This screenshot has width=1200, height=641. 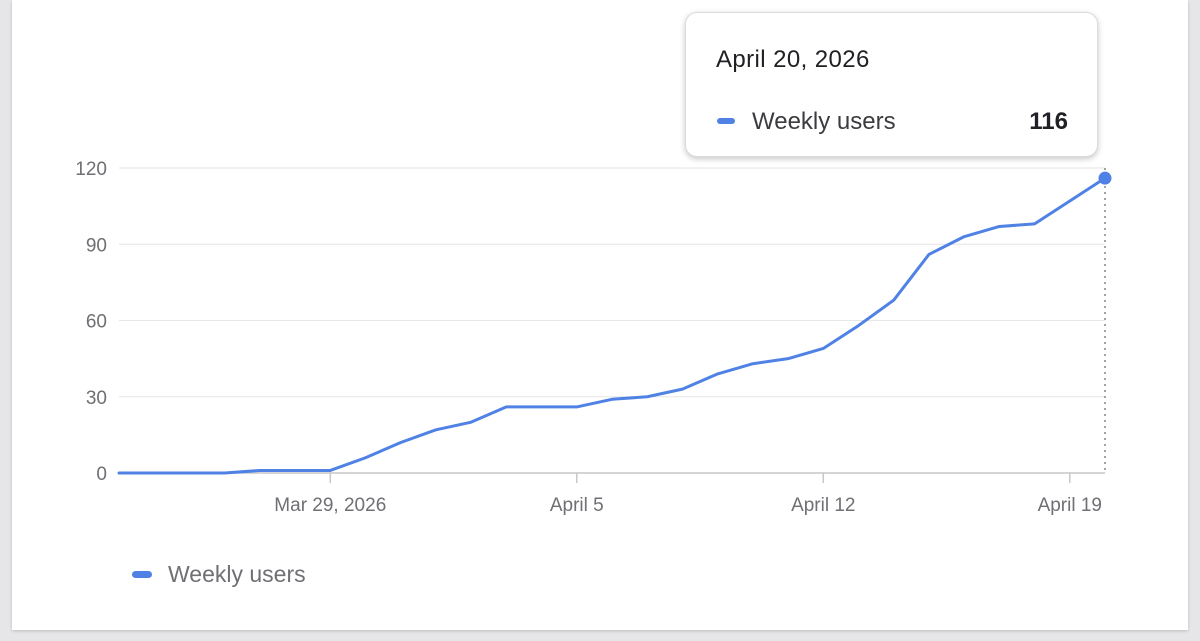 What do you see at coordinates (1048, 121) in the screenshot?
I see `tooltip-value: 116` at bounding box center [1048, 121].